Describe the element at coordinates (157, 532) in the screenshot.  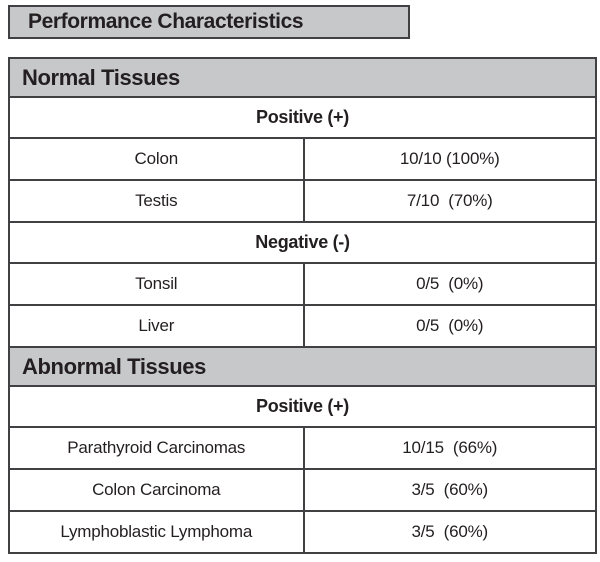
I see `tissue-cell: Lymphoblastic Lymphoma` at that location.